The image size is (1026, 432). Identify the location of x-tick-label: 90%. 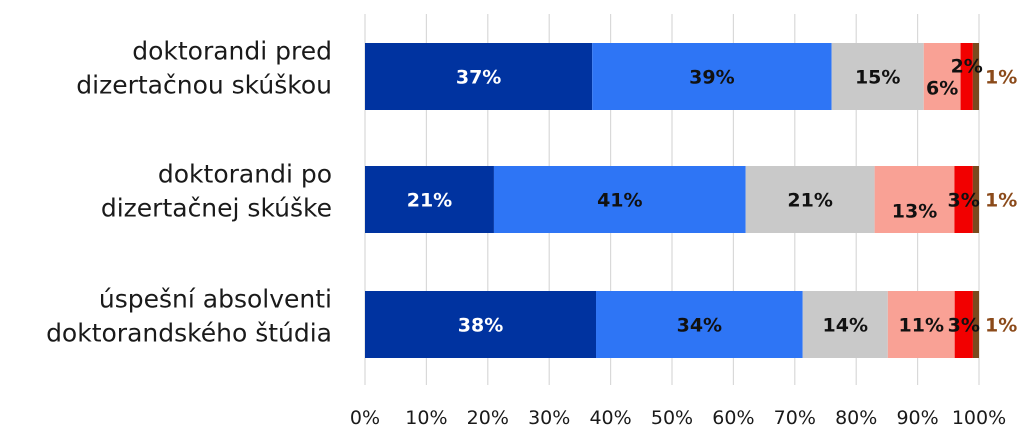
(917, 418).